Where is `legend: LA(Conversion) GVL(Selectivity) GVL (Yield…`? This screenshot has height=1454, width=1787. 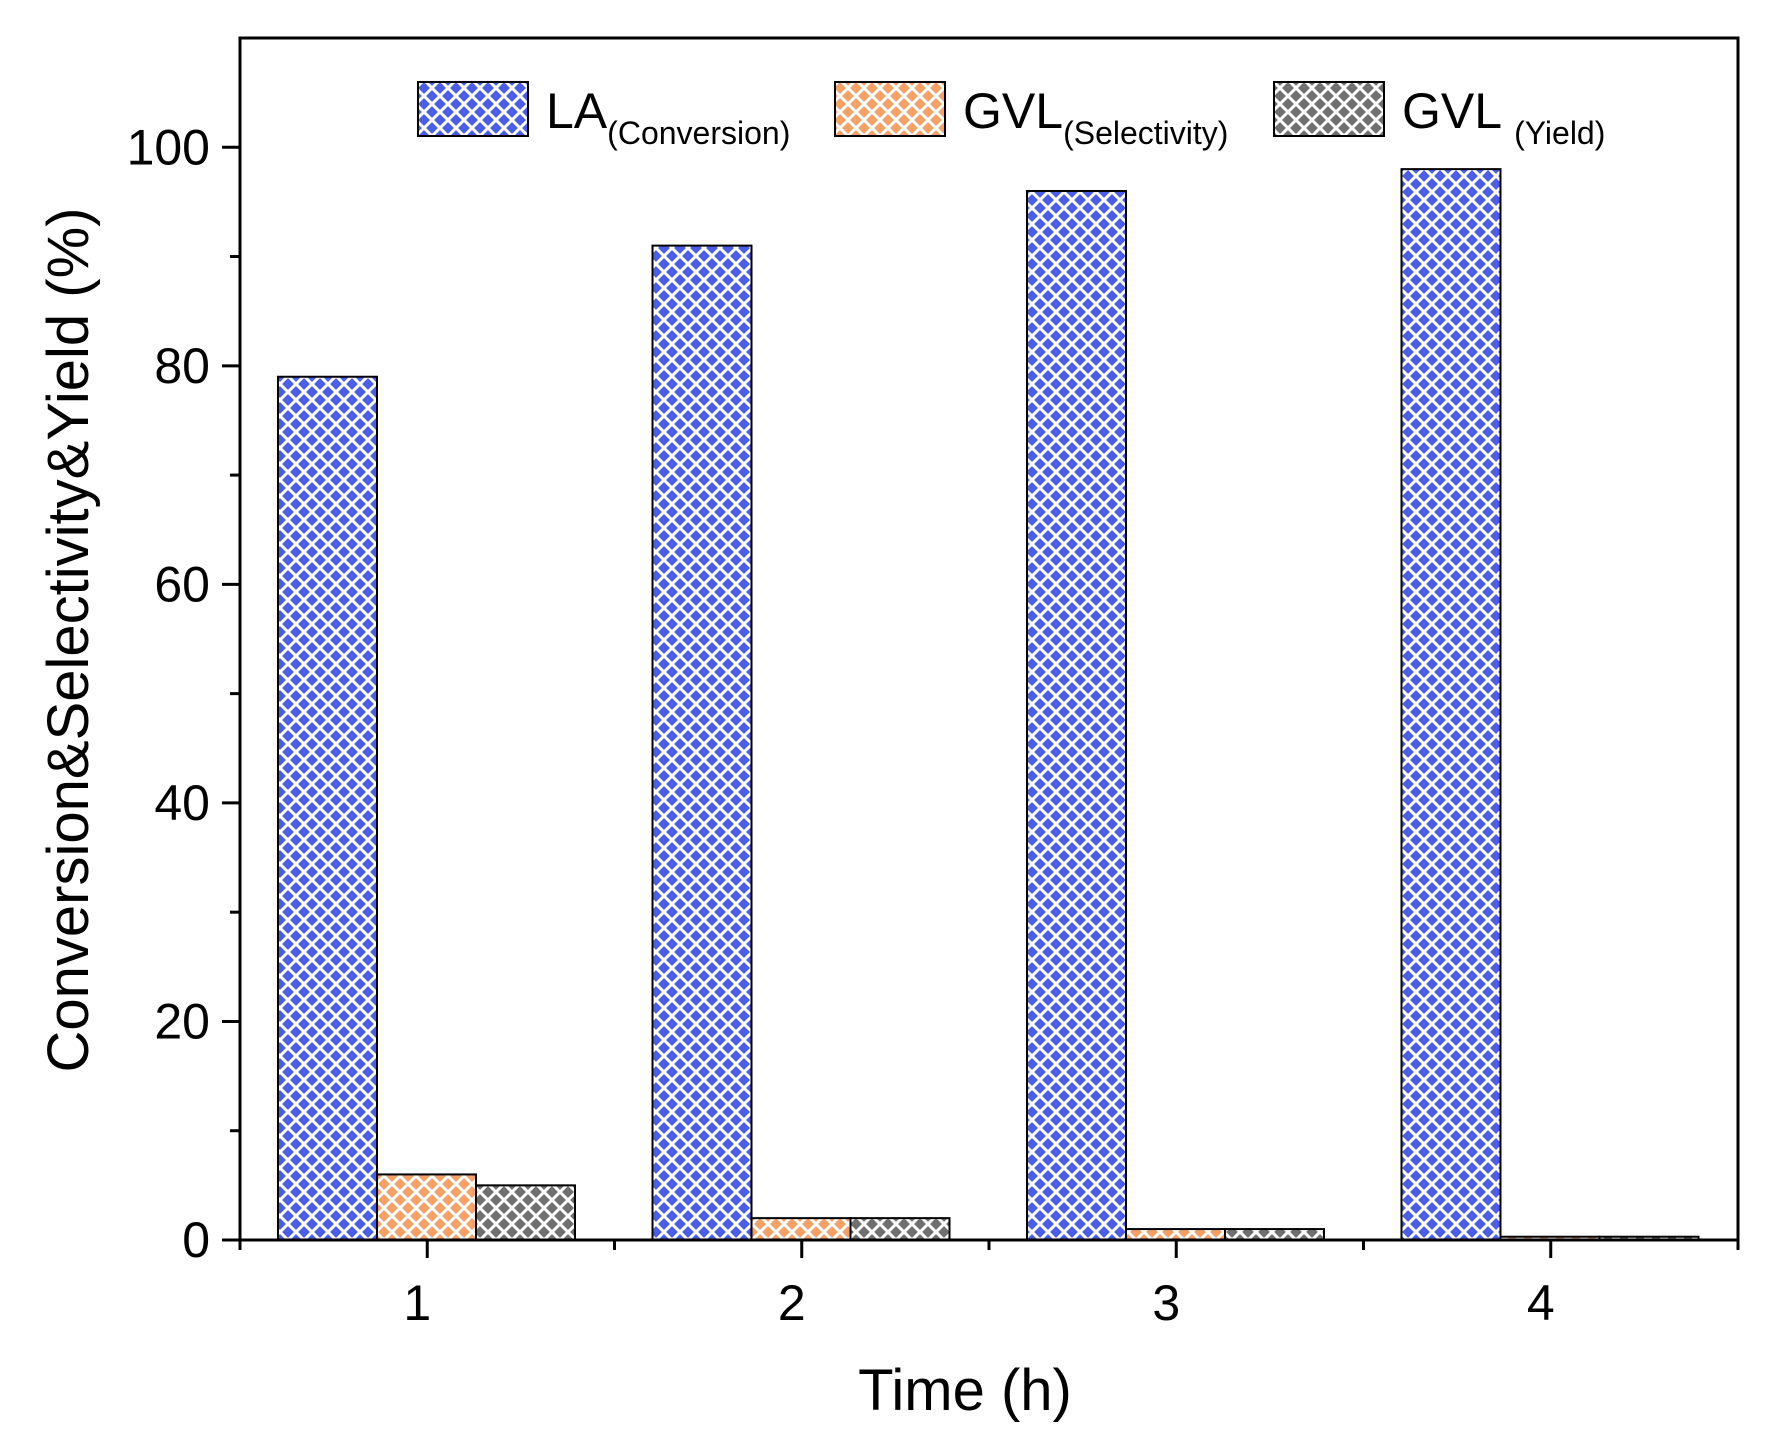
legend: LA(Conversion) GVL(Selectivity) GVL (Yield… is located at coordinates (1011, 116).